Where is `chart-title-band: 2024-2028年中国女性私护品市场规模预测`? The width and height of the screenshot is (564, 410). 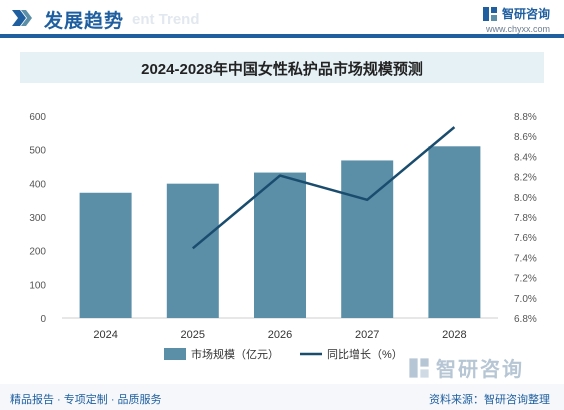 chart-title-band: 2024-2028年中国女性私护品市场规模预测 is located at coordinates (282, 67).